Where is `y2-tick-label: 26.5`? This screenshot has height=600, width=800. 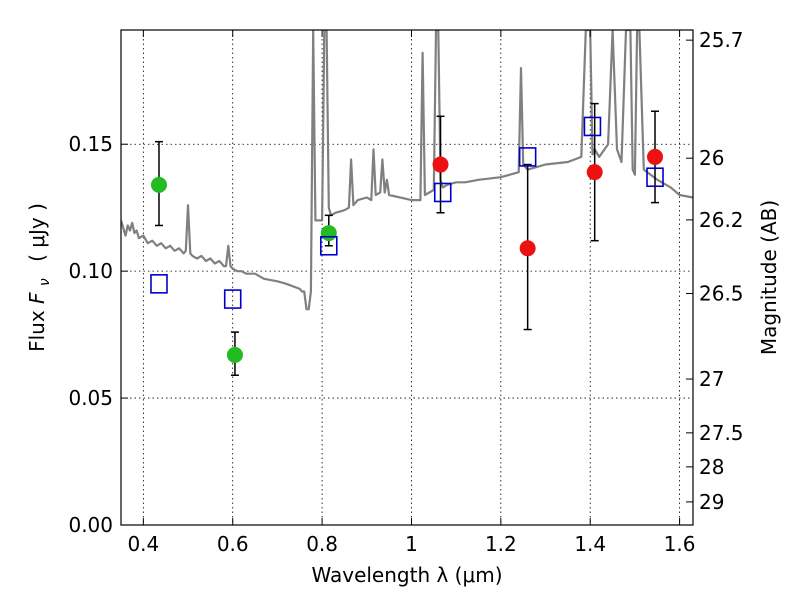
y2-tick-label: 26.5 is located at coordinates (721, 293).